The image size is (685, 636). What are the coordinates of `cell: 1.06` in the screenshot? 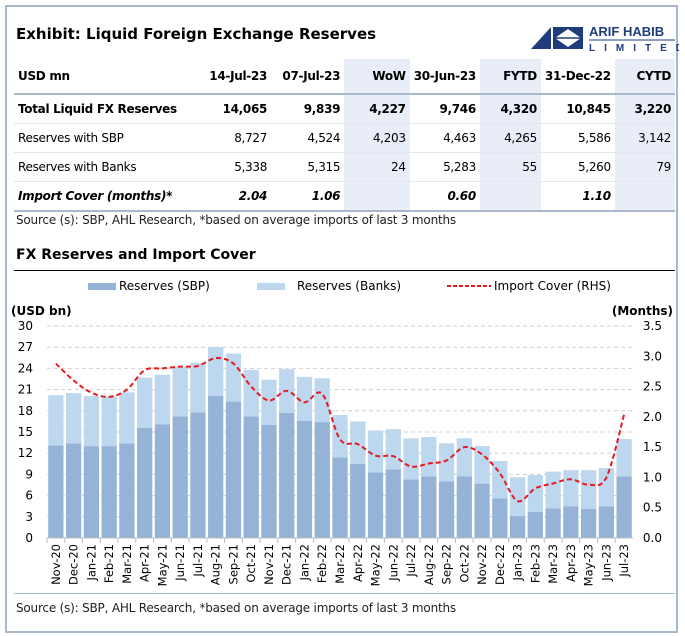 It's located at (308, 196).